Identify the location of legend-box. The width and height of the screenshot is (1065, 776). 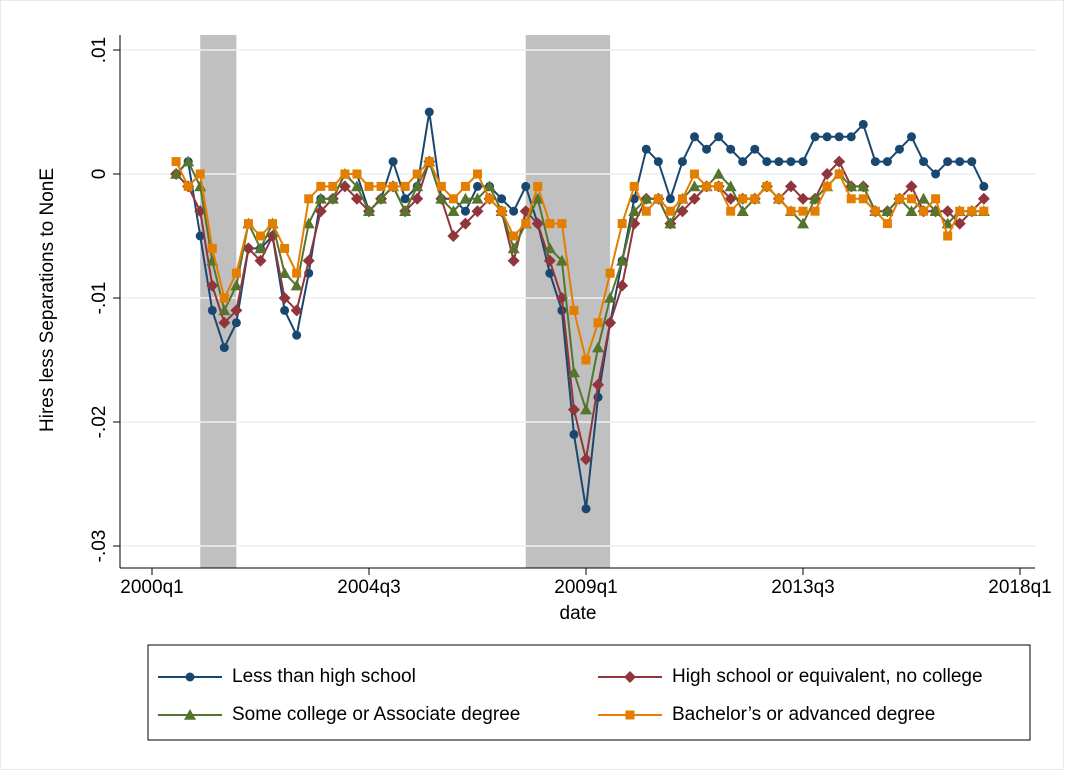
(589, 692).